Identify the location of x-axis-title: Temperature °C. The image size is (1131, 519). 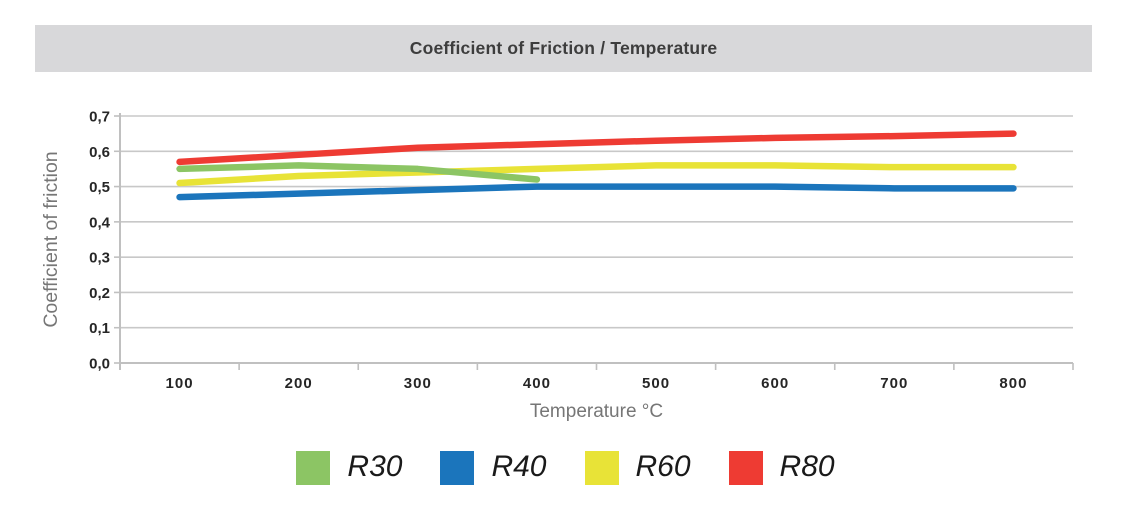
(596, 411).